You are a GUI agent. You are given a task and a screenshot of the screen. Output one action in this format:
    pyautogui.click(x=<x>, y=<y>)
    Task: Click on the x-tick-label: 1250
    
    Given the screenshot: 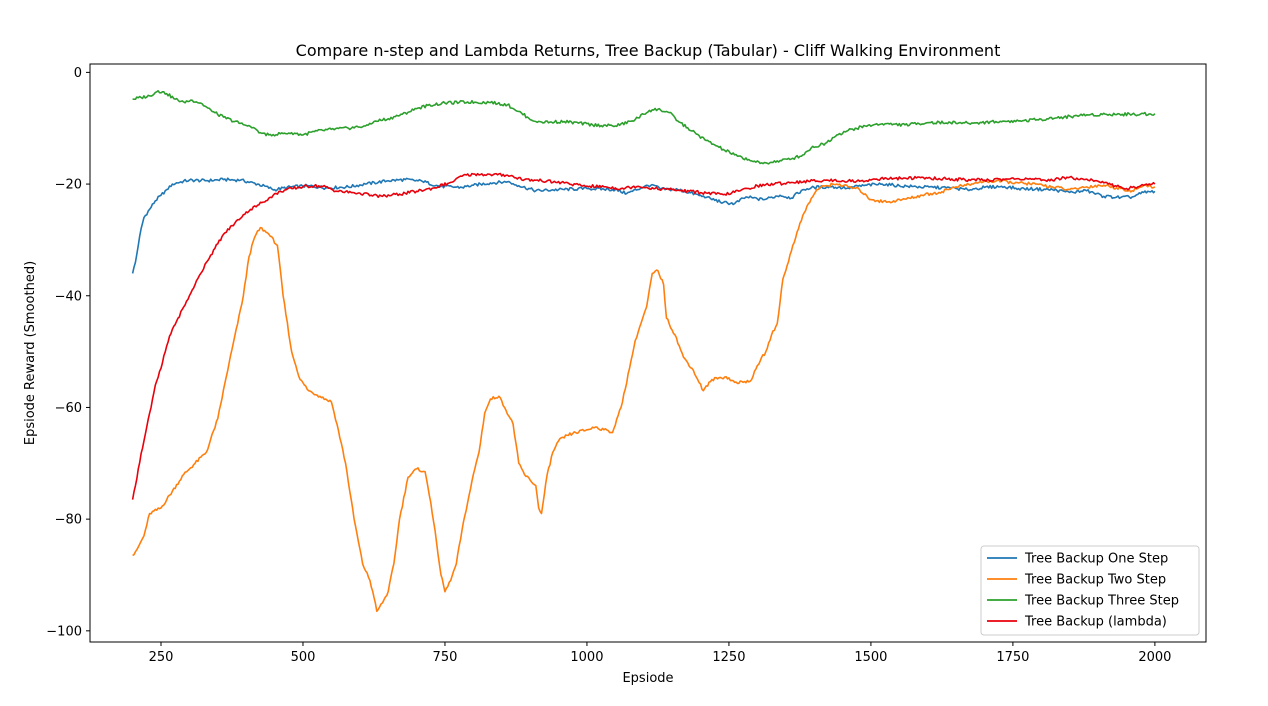 What is the action you would take?
    pyautogui.click(x=728, y=657)
    